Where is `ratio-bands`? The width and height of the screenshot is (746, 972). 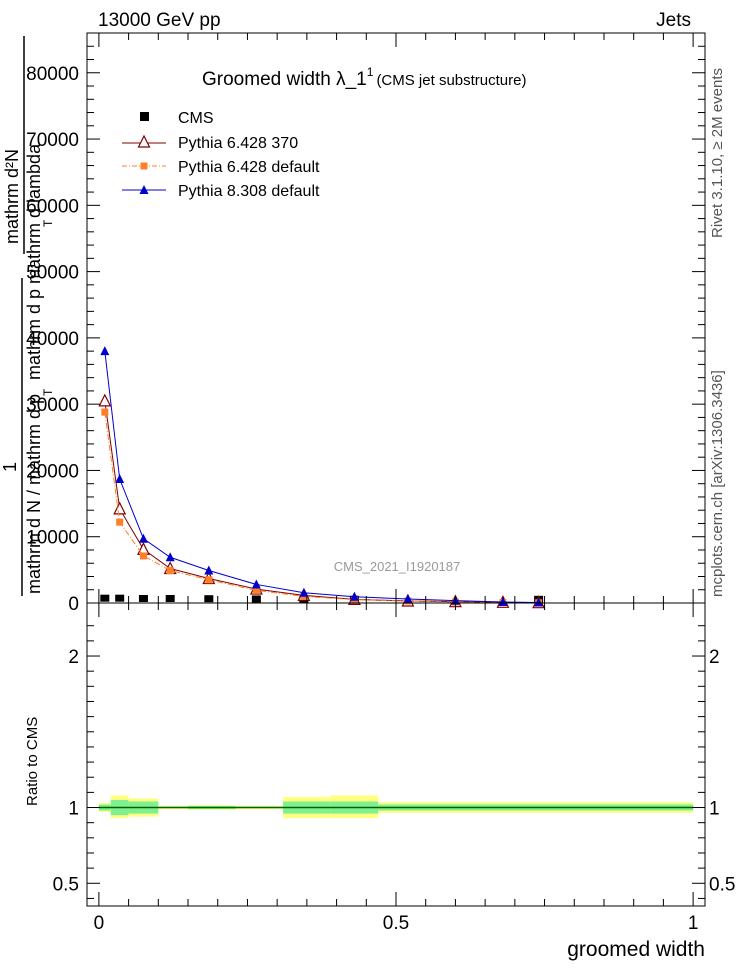
ratio-bands is located at coordinates (396, 807).